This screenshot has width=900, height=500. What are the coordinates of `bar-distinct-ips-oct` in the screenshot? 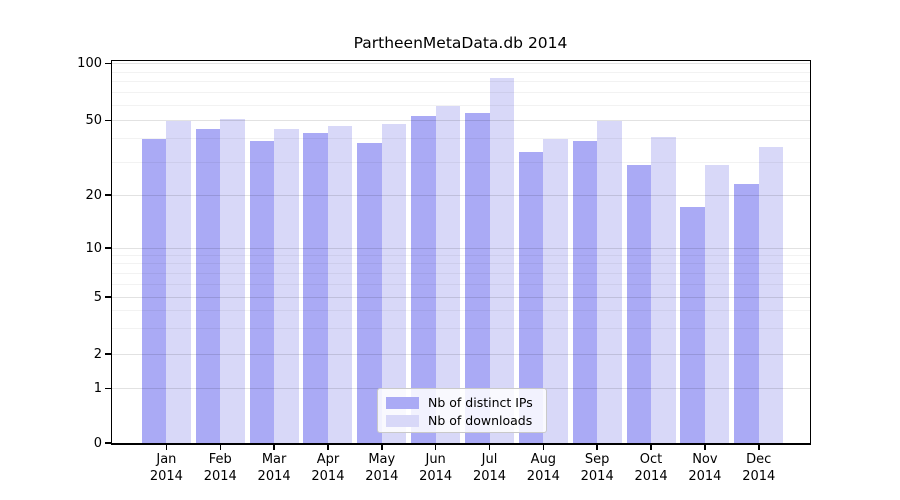 It's located at (639, 303).